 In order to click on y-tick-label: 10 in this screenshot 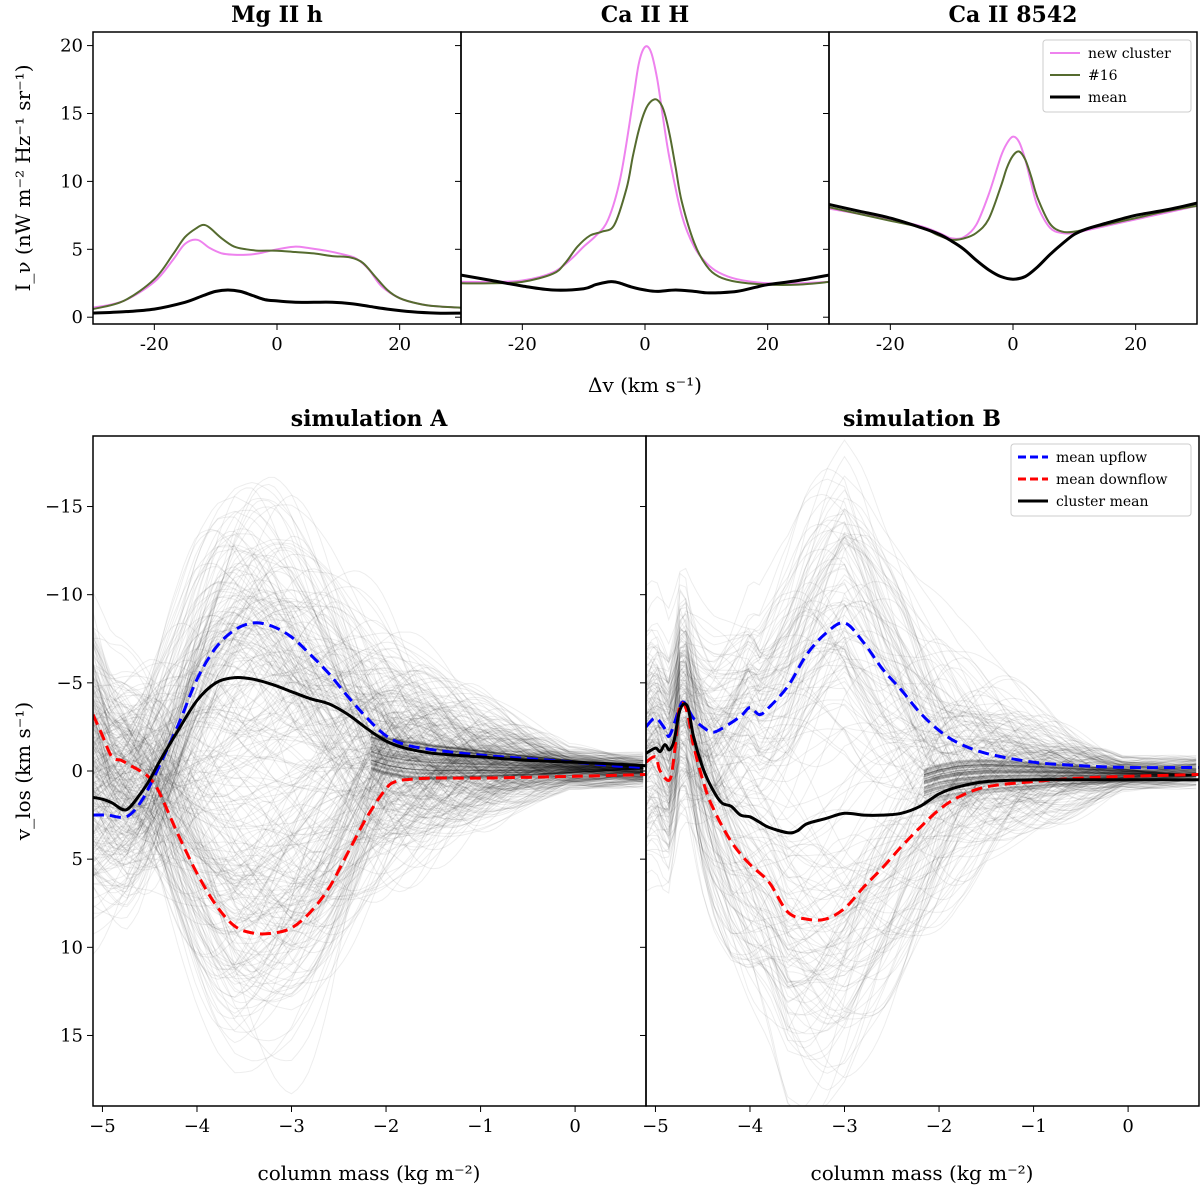, I will do `click(71, 181)`.